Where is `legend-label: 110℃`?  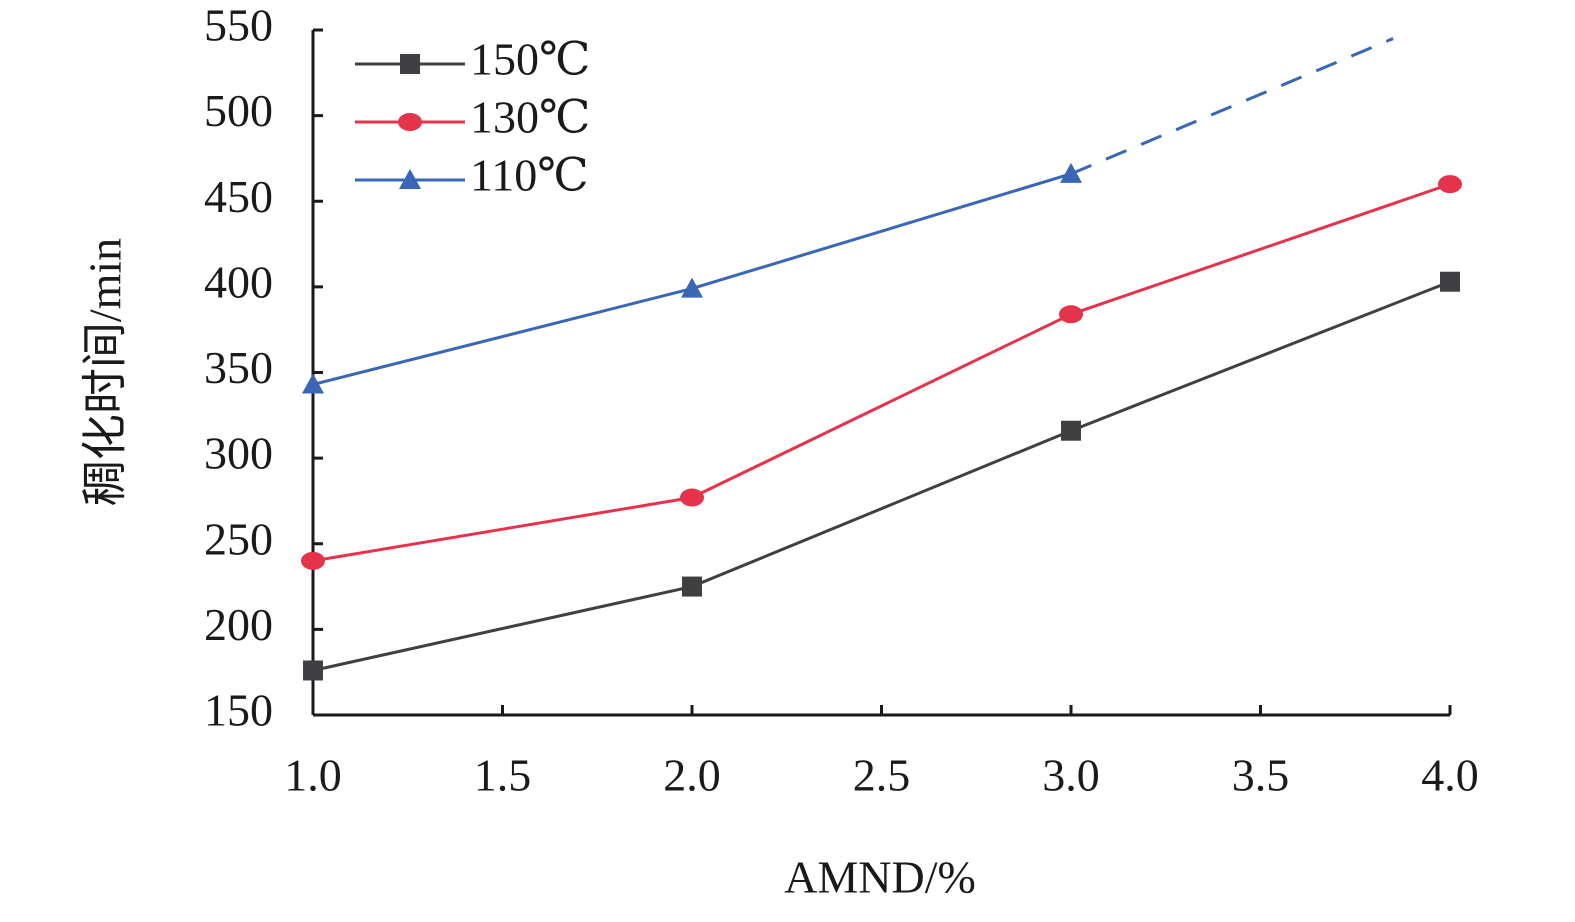
legend-label: 110℃ is located at coordinates (529, 175).